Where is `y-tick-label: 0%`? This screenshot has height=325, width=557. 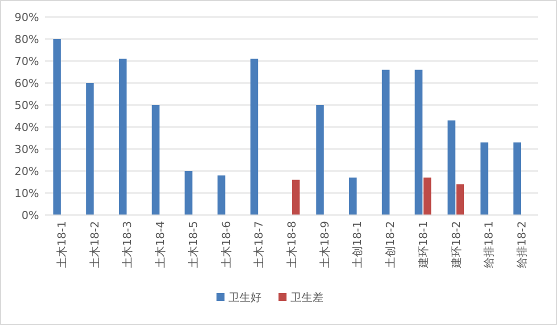
y-tick-label: 0% is located at coordinates (30, 215).